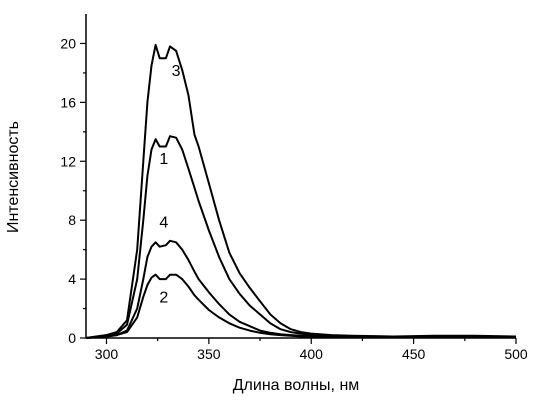 This screenshot has width=533, height=400. What do you see at coordinates (312, 354) in the screenshot?
I see `x-tick-label: 400` at bounding box center [312, 354].